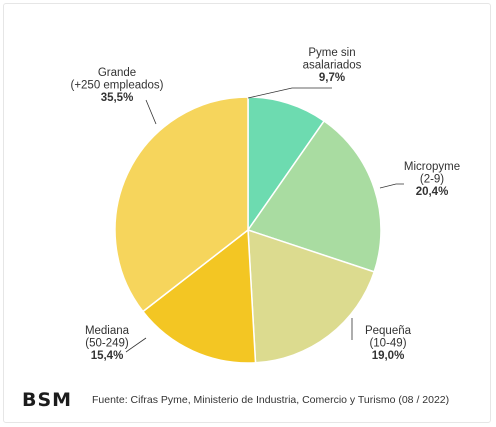  I want to click on slice-label-5-line-1: Grande, so click(117, 73).